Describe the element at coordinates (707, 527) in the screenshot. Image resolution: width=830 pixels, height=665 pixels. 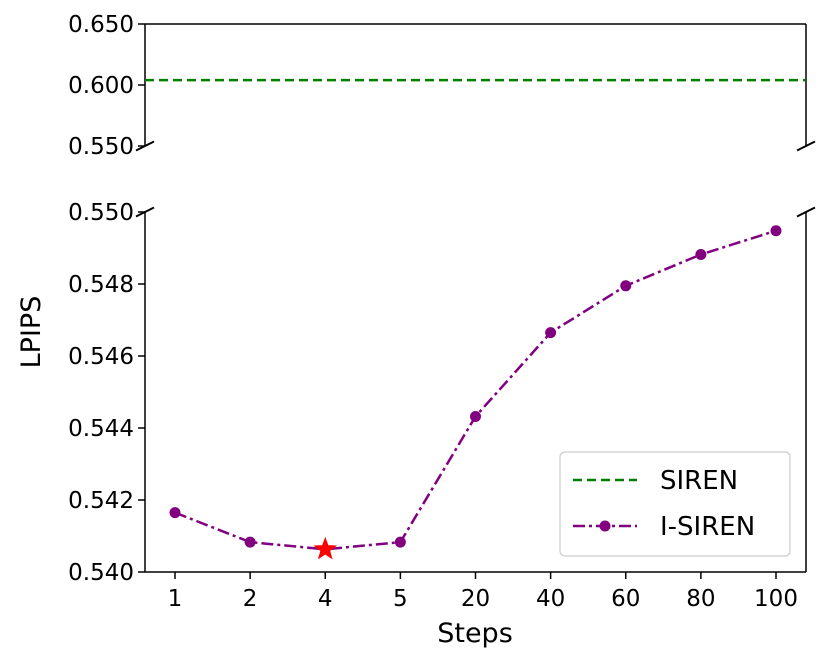
I see `legend-i-siren-label: I-SIREN` at that location.